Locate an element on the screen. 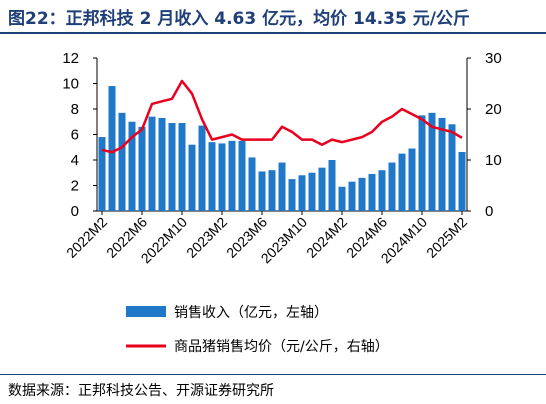 The width and height of the screenshot is (546, 404). bar-2022M10 is located at coordinates (182, 167).